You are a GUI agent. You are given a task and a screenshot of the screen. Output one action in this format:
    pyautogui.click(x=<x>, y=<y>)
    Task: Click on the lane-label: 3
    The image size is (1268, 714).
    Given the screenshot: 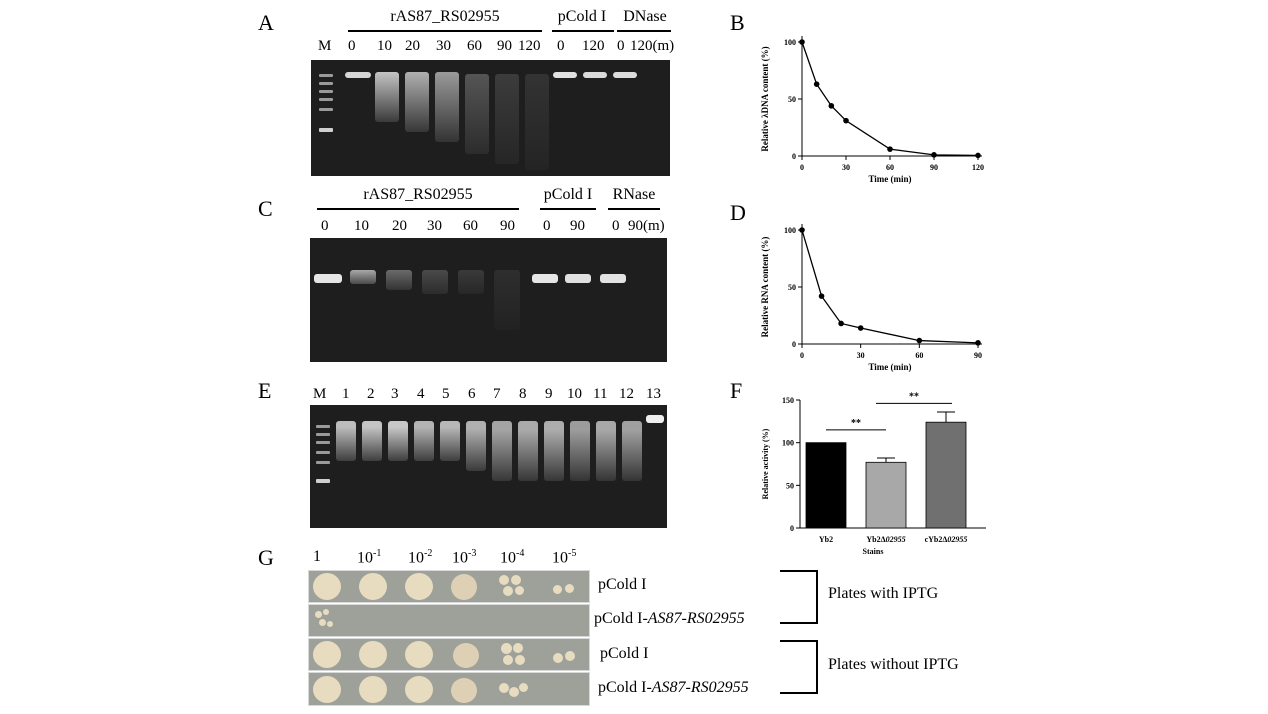 What is the action you would take?
    pyautogui.click(x=395, y=394)
    